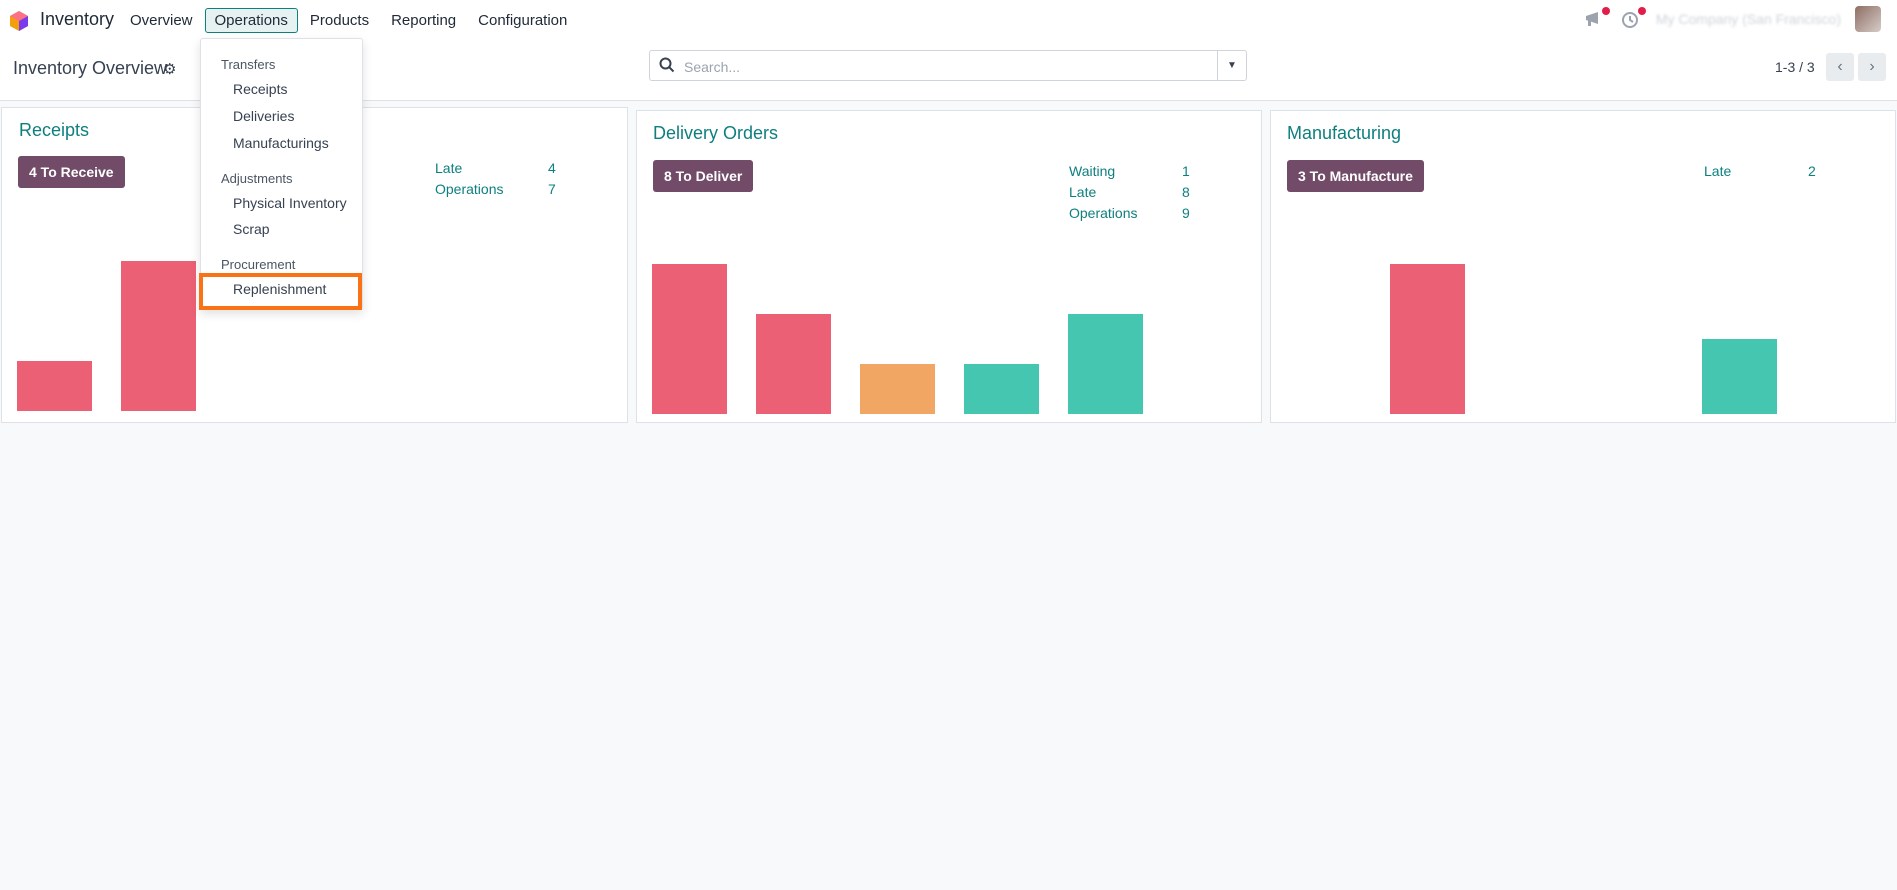  I want to click on menu-item-scrap: Scrap, so click(251, 229).